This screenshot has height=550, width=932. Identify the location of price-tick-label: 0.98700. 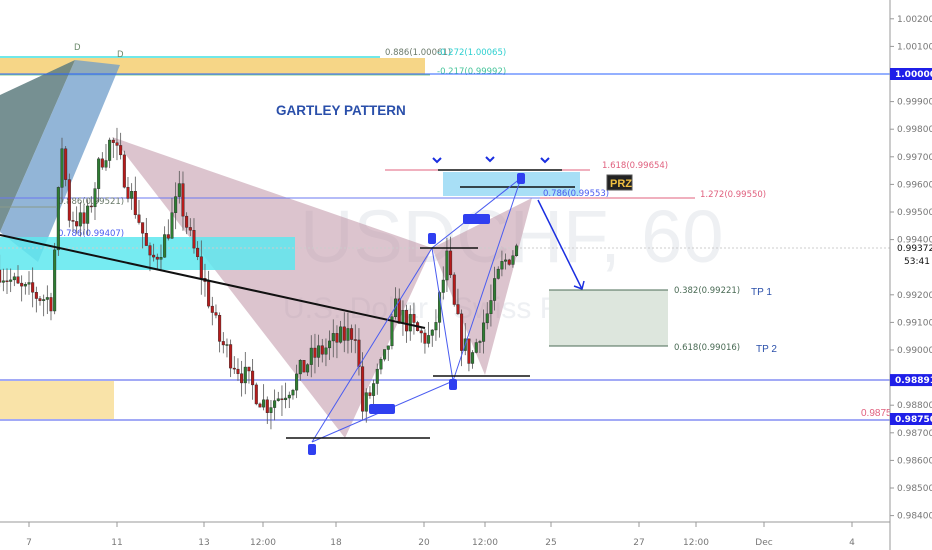
(914, 434).